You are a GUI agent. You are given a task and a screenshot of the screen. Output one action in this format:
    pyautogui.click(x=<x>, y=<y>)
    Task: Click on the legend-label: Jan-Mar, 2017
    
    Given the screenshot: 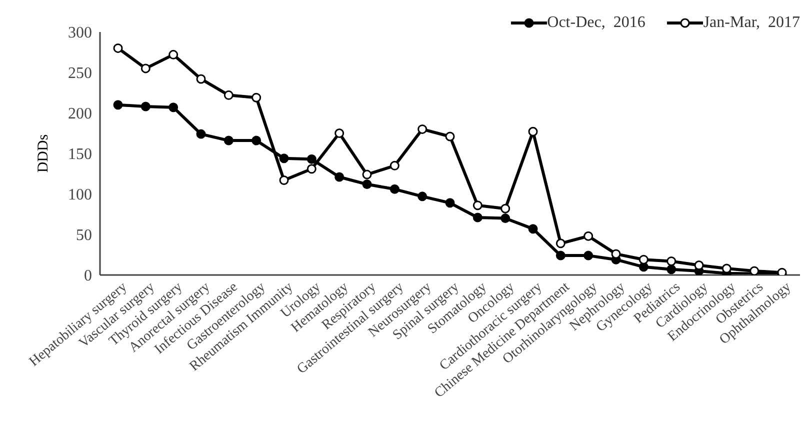 What is the action you would take?
    pyautogui.click(x=751, y=23)
    